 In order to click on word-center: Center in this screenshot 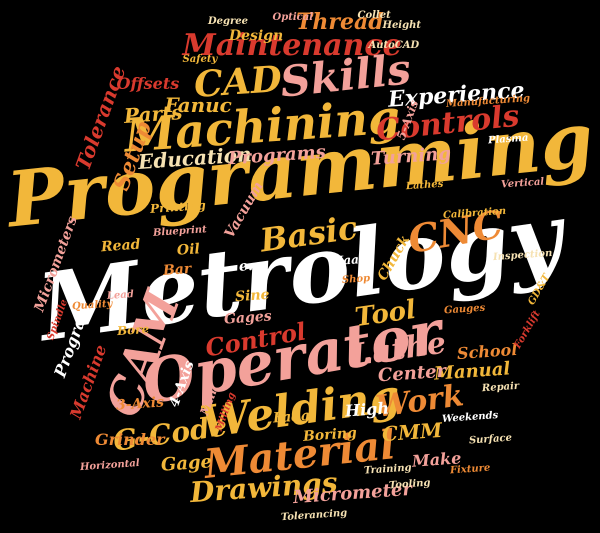, I will do `click(412, 373)`.